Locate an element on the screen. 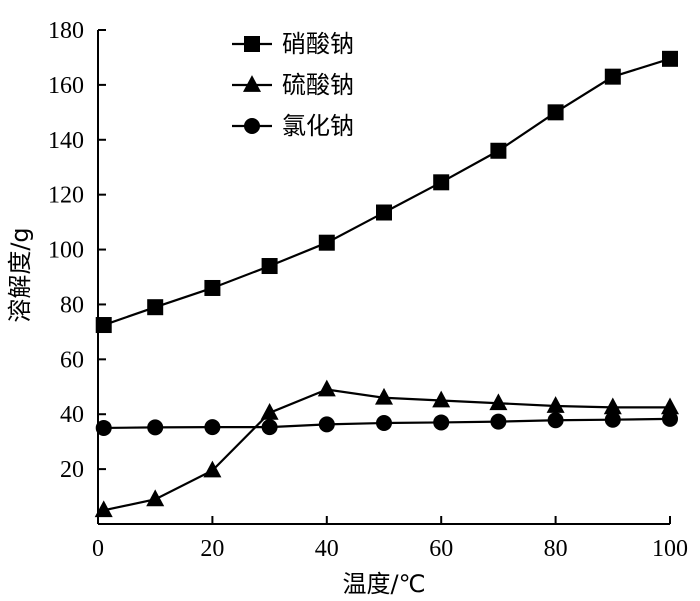 This screenshot has height=601, width=700. y-tick-label: 60 is located at coordinates (72, 360).